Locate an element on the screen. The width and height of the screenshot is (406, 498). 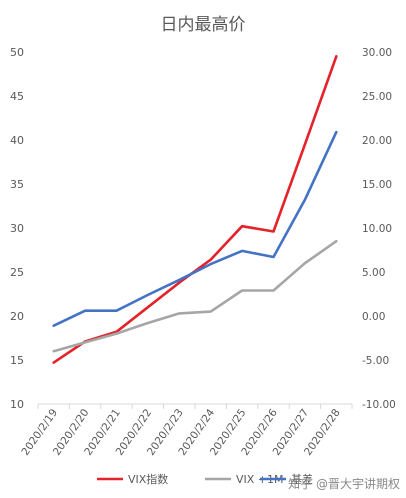
y-left-tick-label: 25 is located at coordinates (17, 272).